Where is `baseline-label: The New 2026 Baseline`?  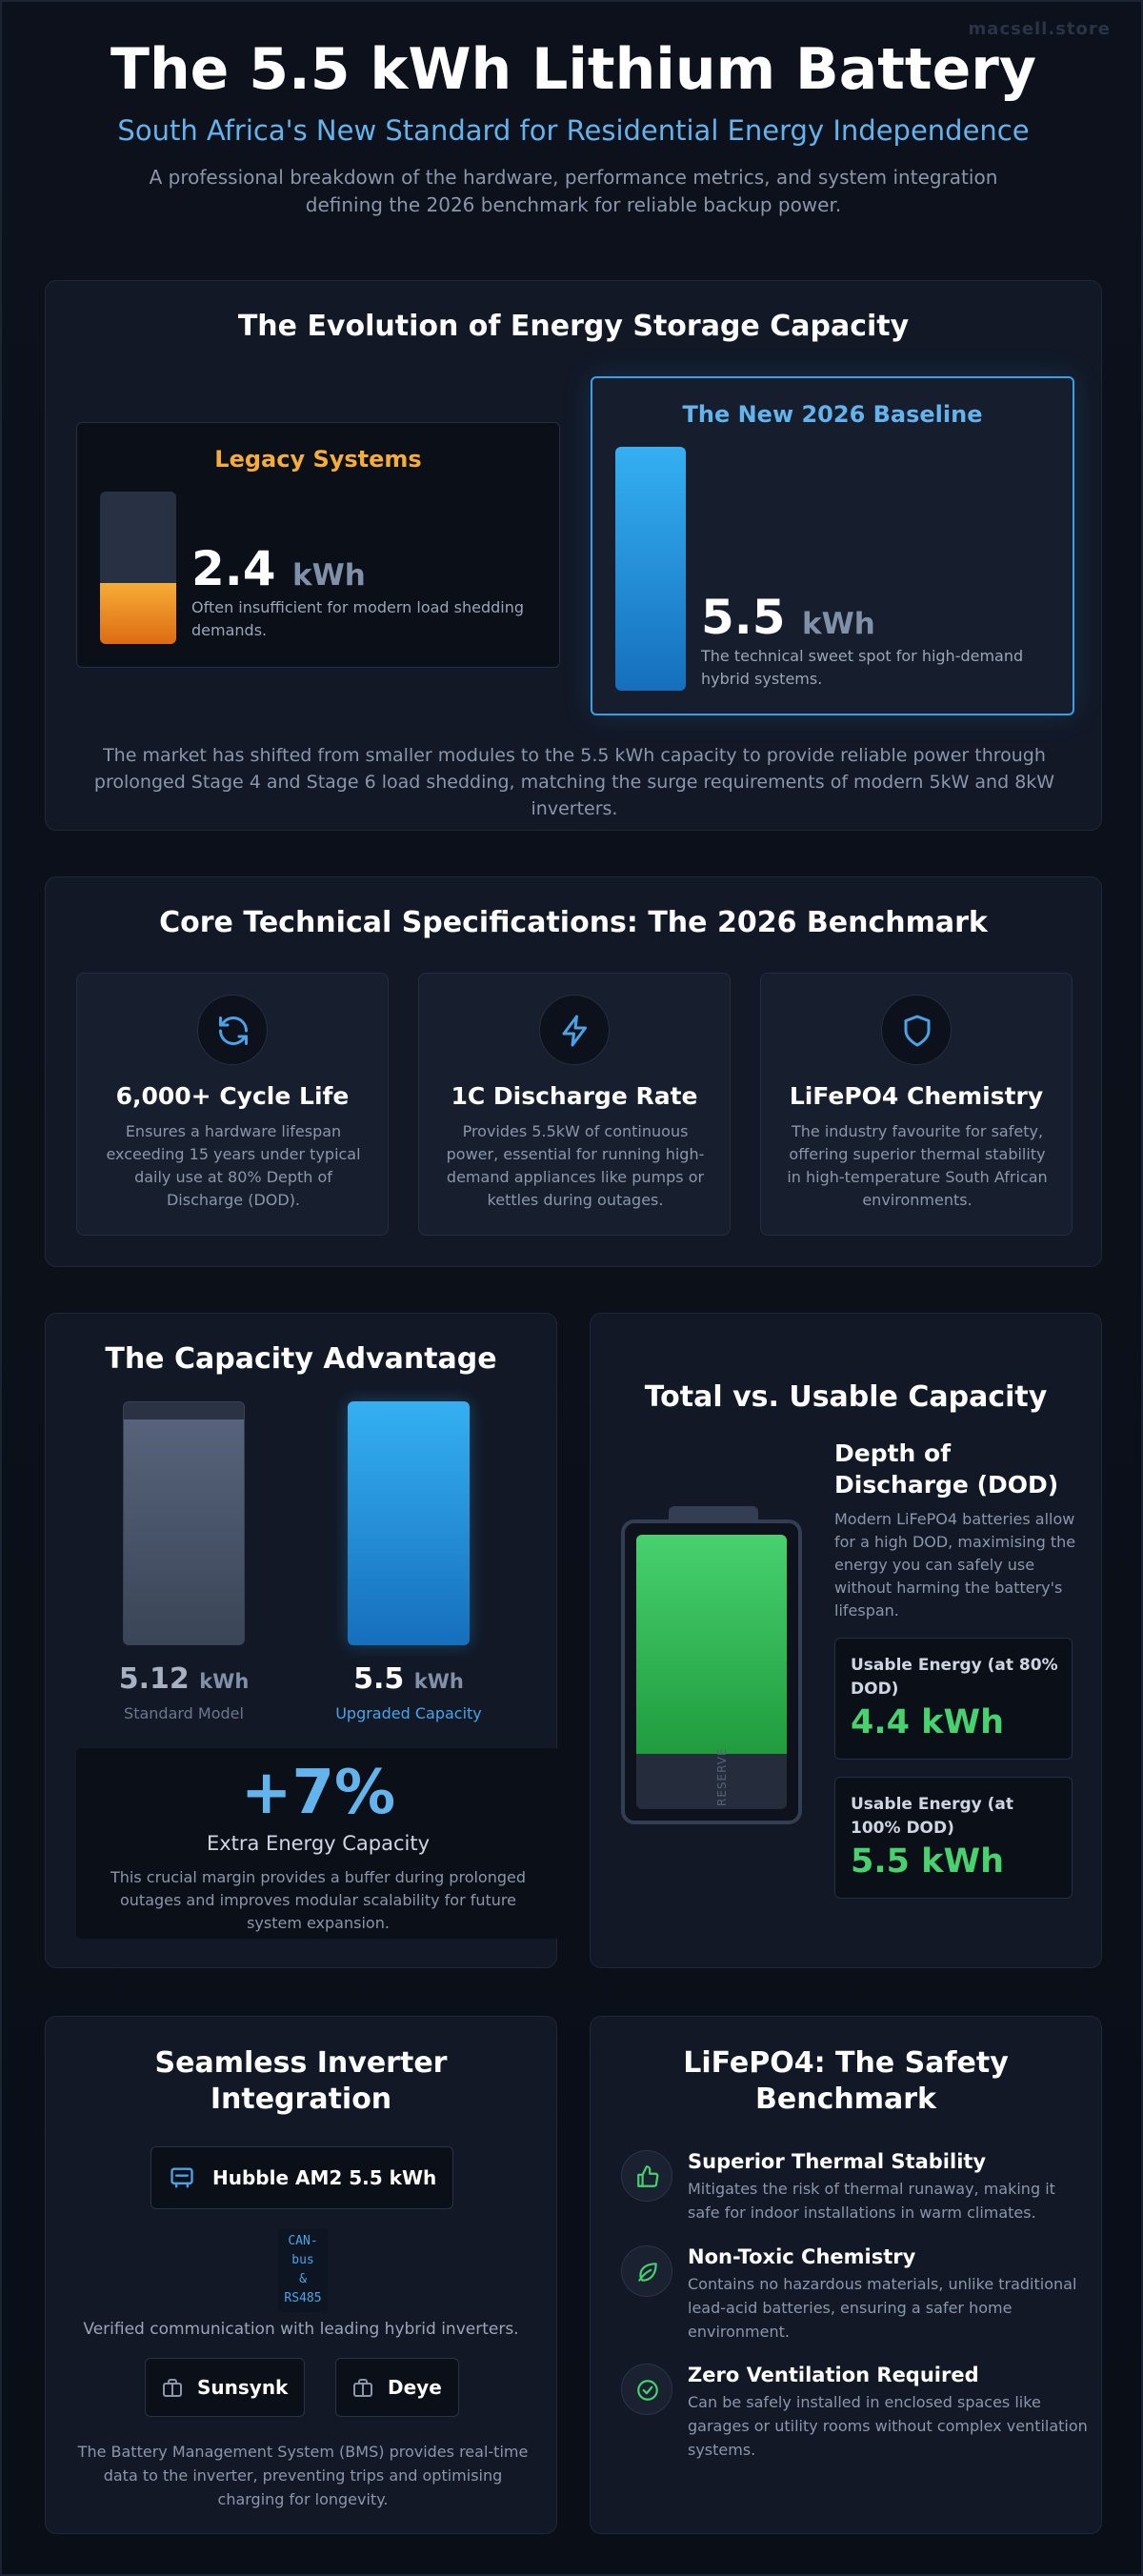
baseline-label: The New 2026 Baseline is located at coordinates (832, 415).